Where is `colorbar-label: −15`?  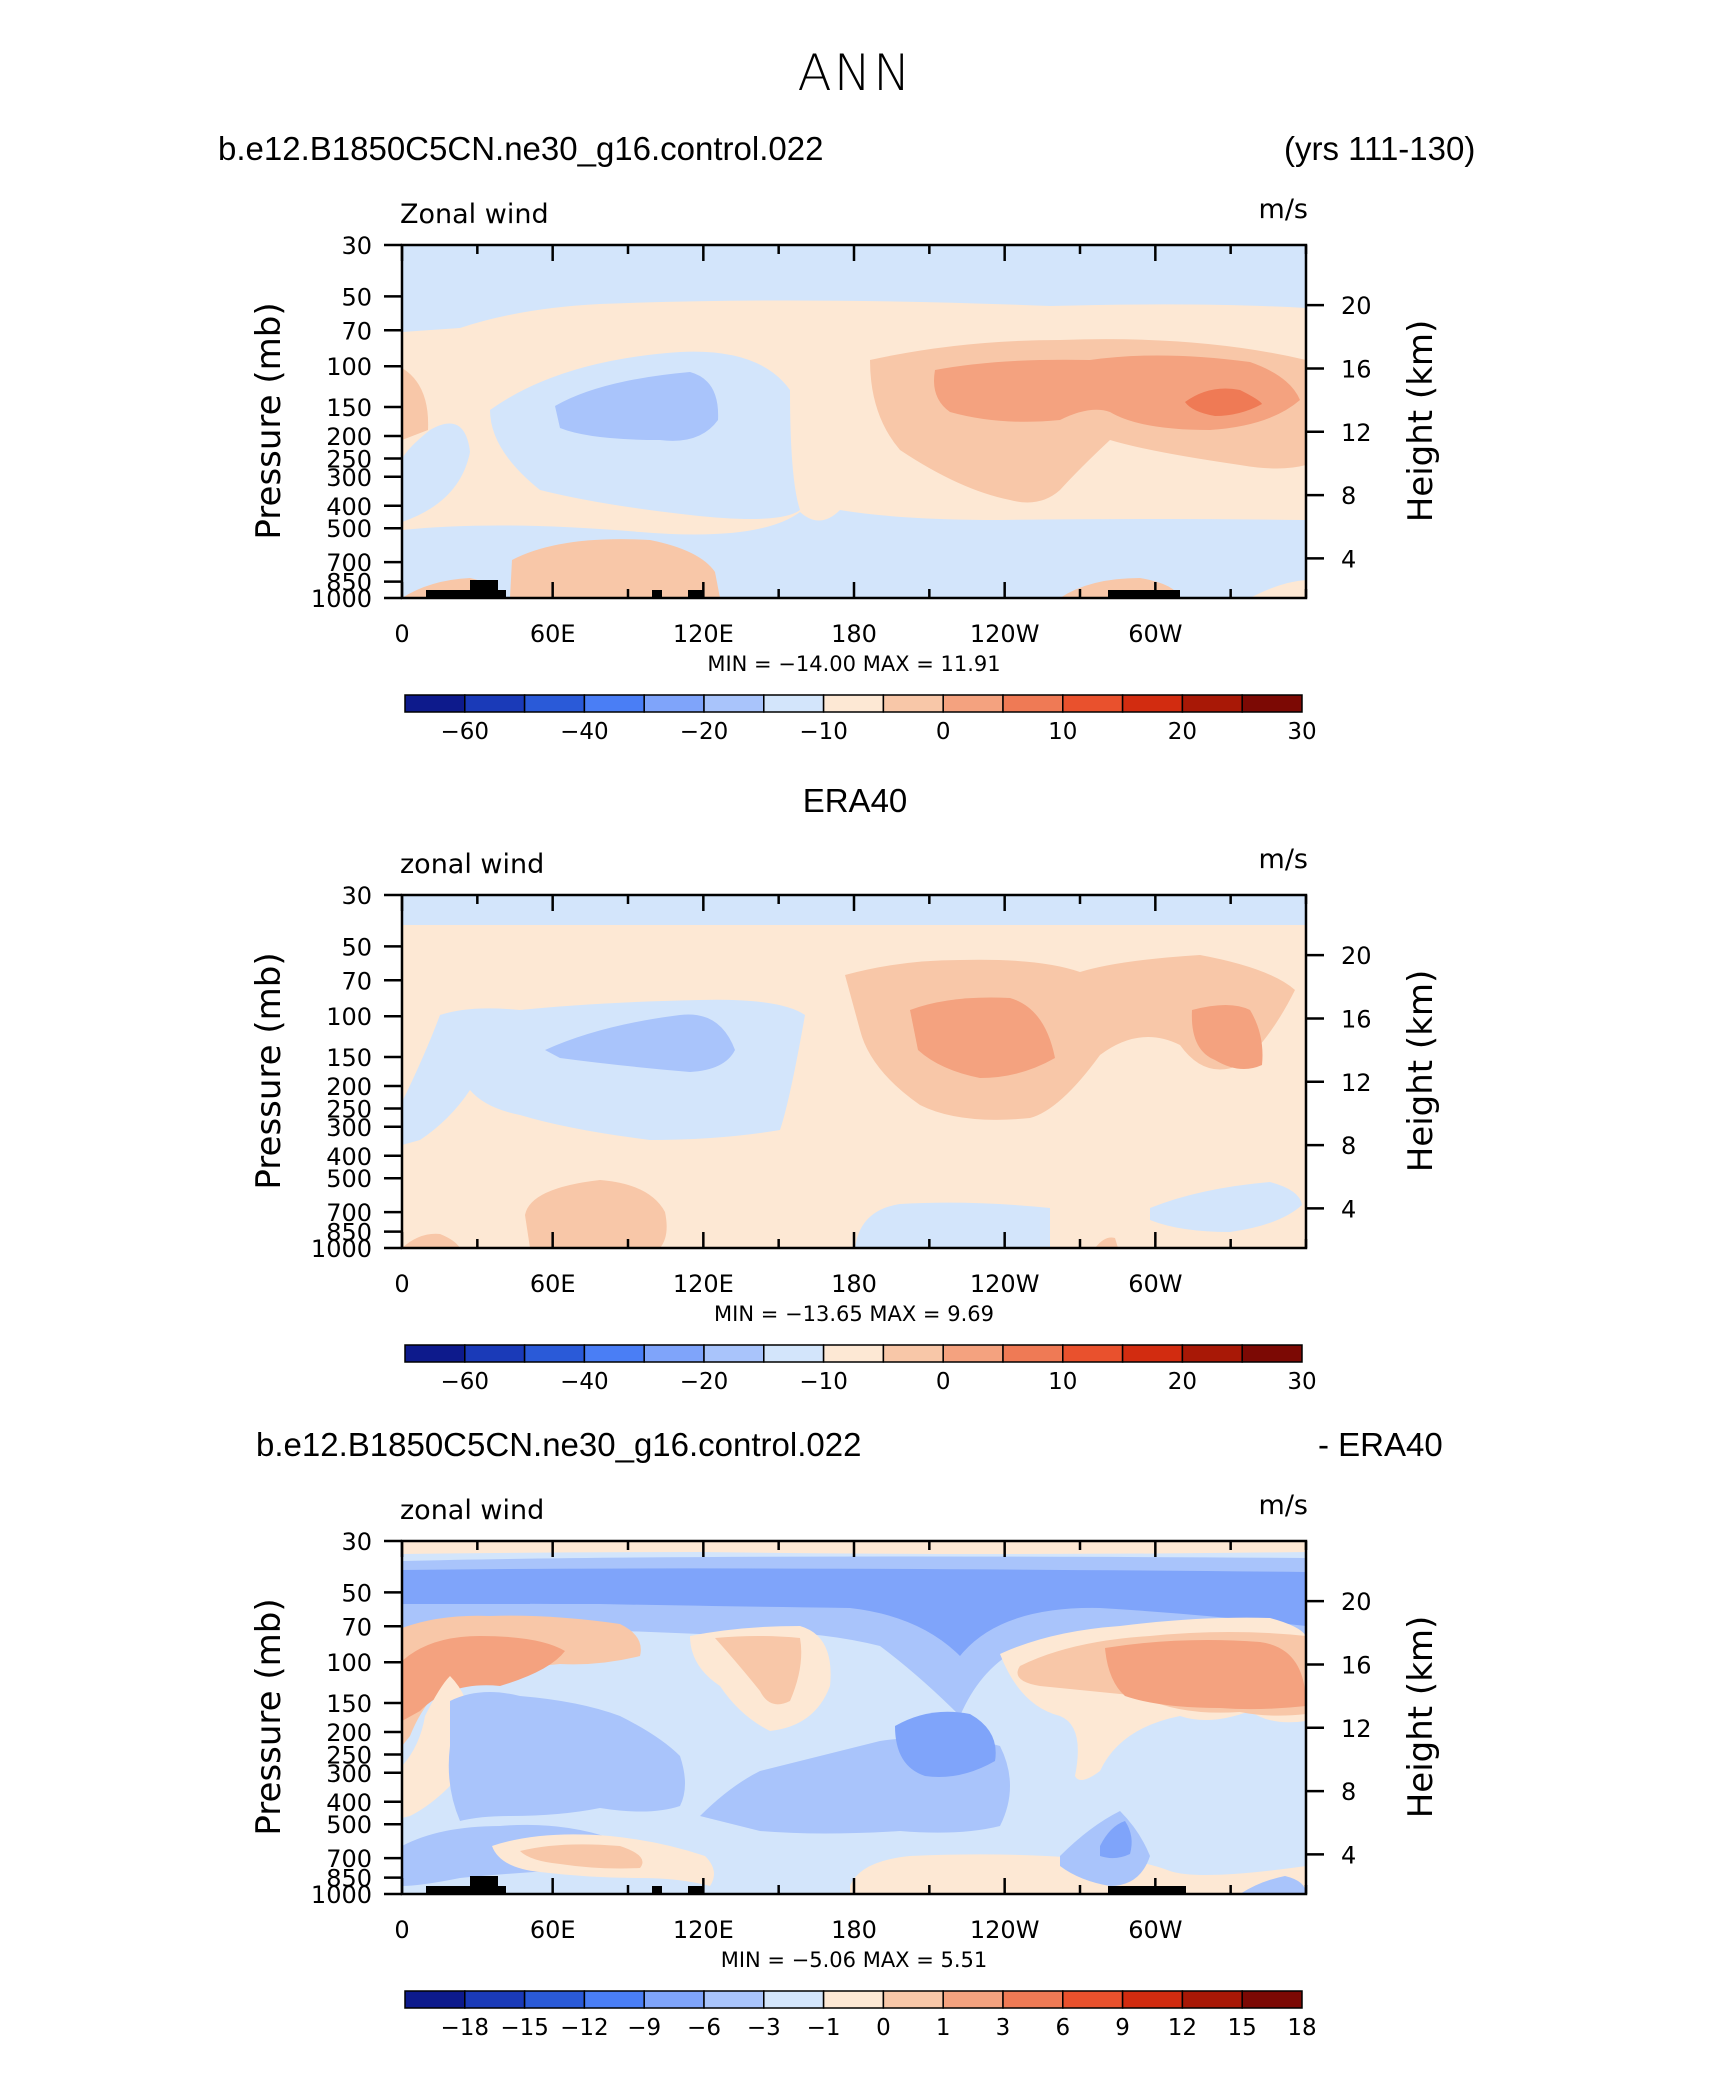
colorbar-label: −15 is located at coordinates (524, 2028).